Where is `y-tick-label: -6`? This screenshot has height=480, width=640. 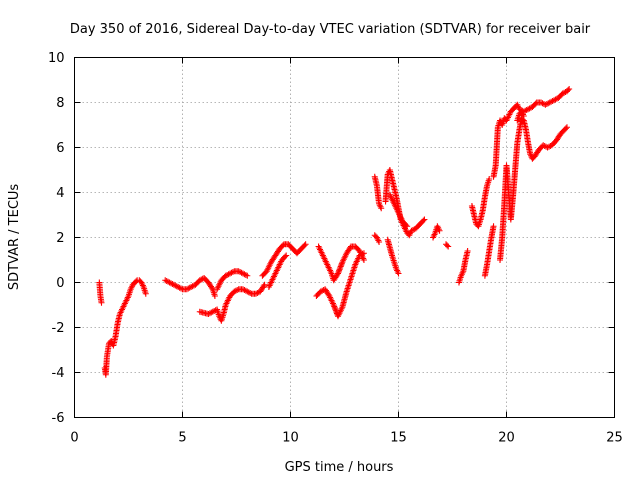 y-tick-label: -6 is located at coordinates (58, 418).